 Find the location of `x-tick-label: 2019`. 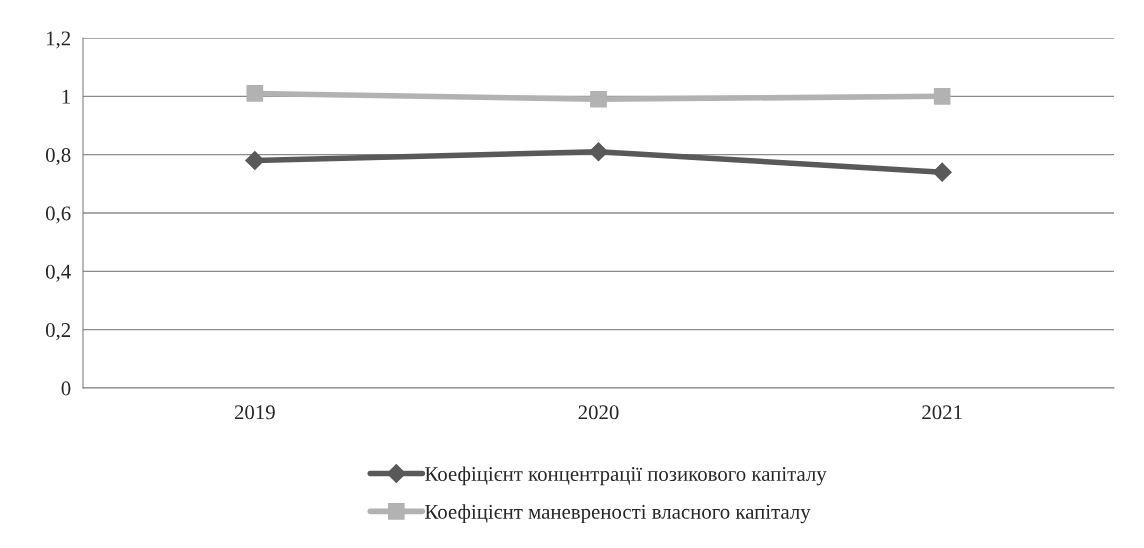

x-tick-label: 2019 is located at coordinates (254, 412).